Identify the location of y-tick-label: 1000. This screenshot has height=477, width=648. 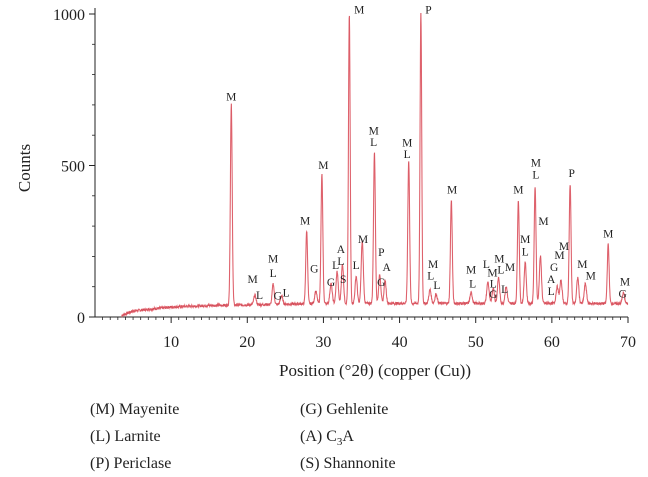
(69, 15).